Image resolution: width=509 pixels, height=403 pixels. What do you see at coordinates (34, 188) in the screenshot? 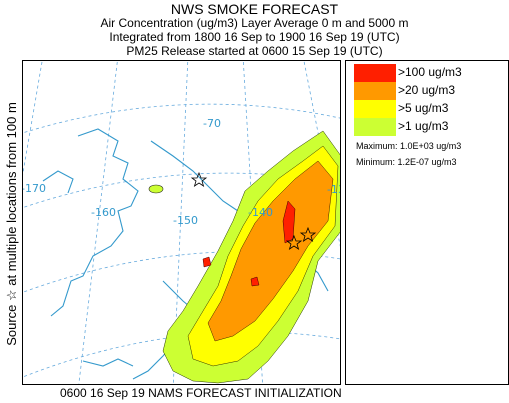
I see `lon-label: -170` at bounding box center [34, 188].